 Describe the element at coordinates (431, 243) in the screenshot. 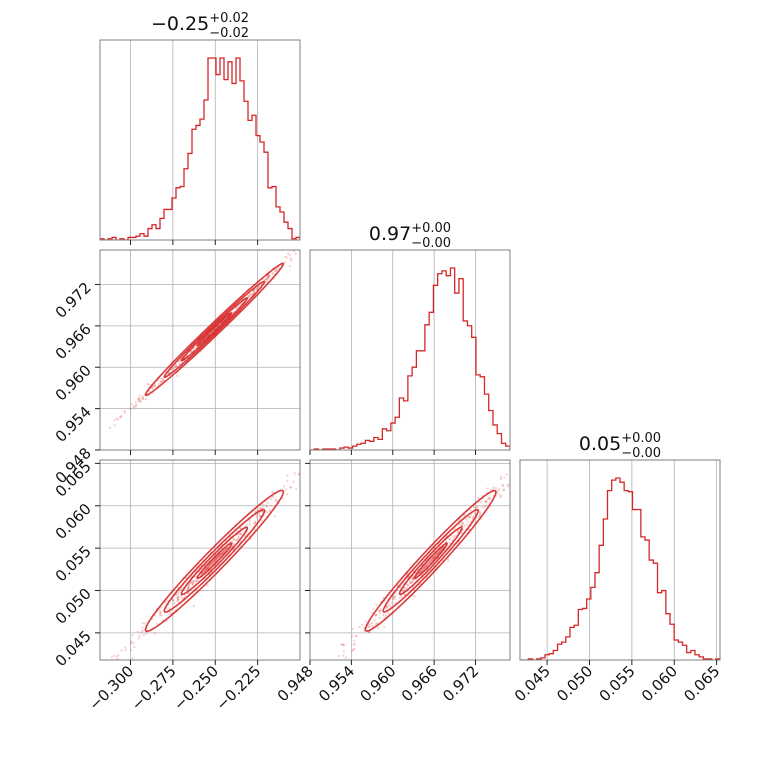

I see `title-lower-error: −0.00` at that location.